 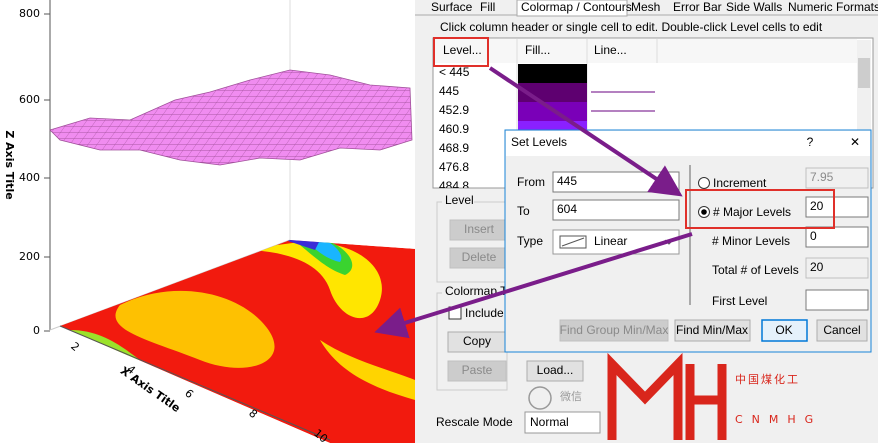 I want to click on z-axis-title: Z Axis Title, so click(x=9, y=164).